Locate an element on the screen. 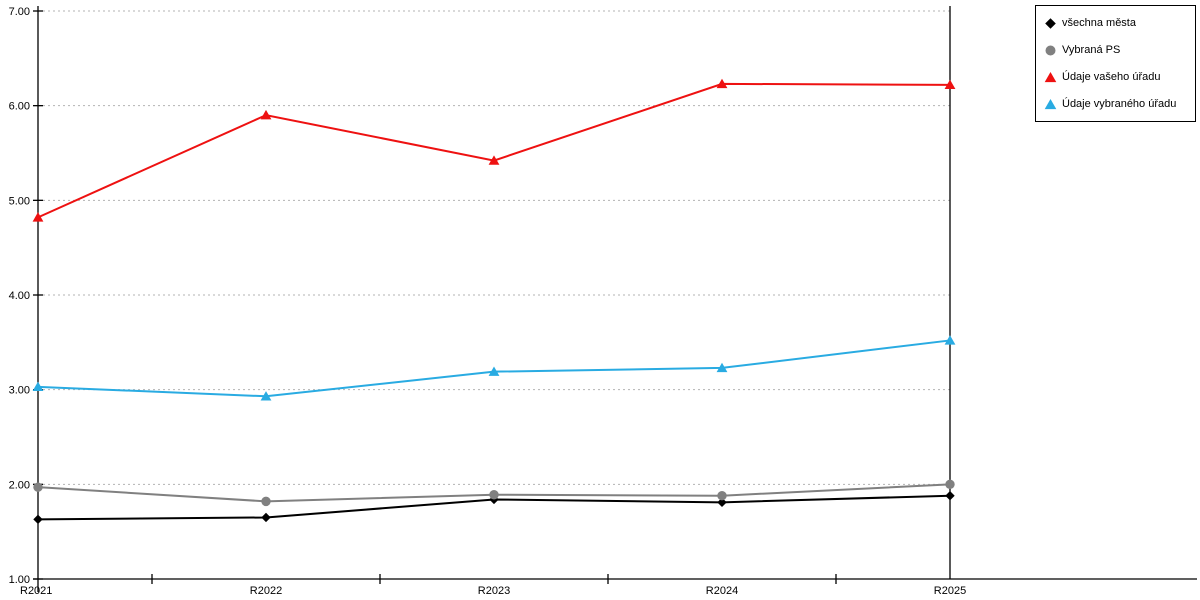 The width and height of the screenshot is (1200, 600). x-axis-label: R2022 is located at coordinates (266, 591).